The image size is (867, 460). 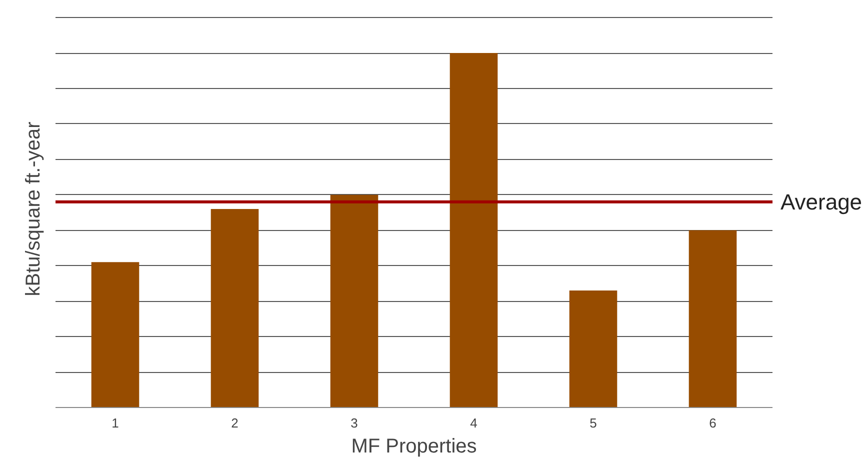 I want to click on ref-line-label: Average, so click(x=821, y=201).